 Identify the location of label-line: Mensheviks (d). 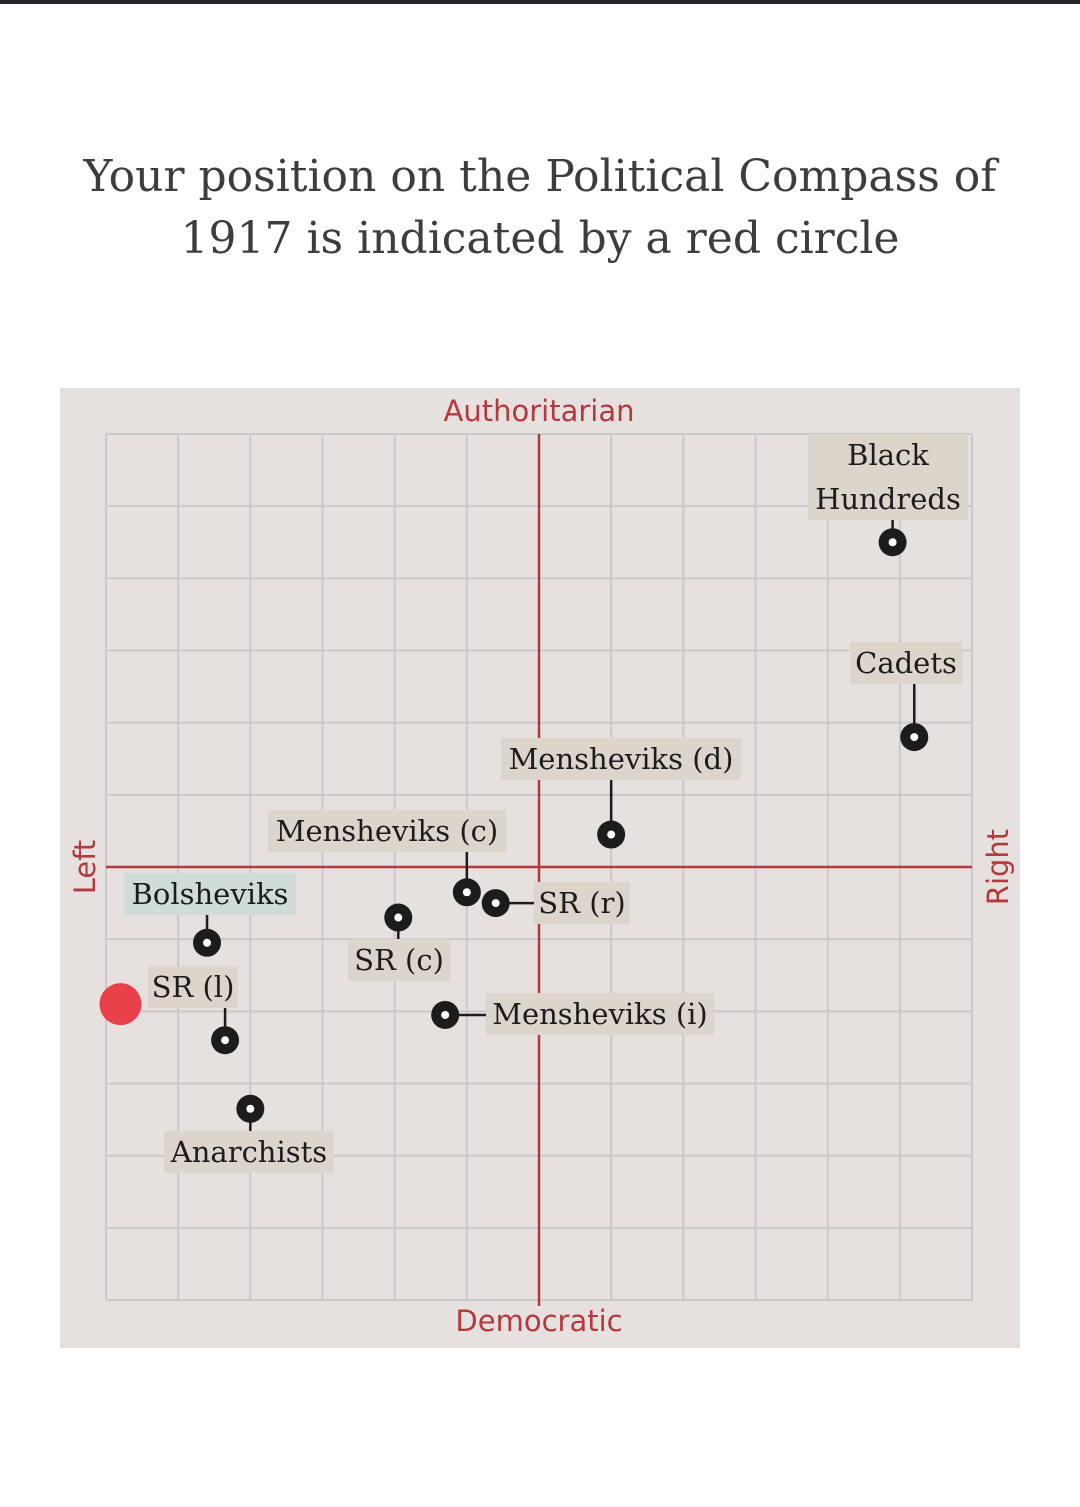
(621, 759).